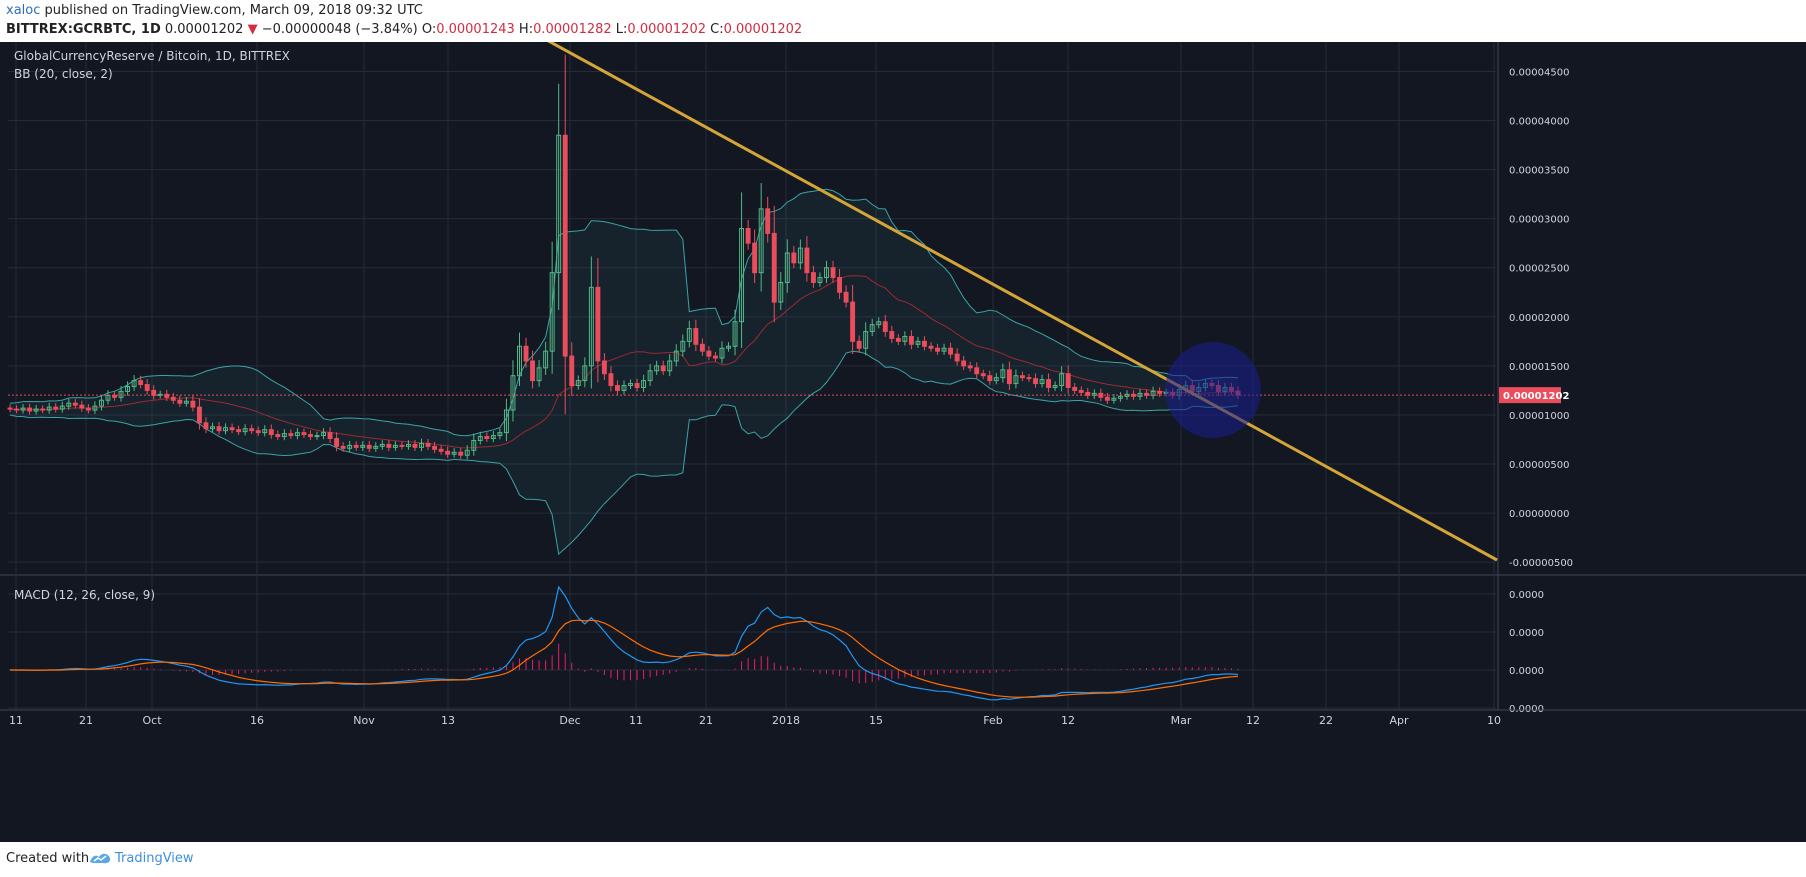  Describe the element at coordinates (152, 720) in the screenshot. I see `x-tick-label: Oct` at that location.